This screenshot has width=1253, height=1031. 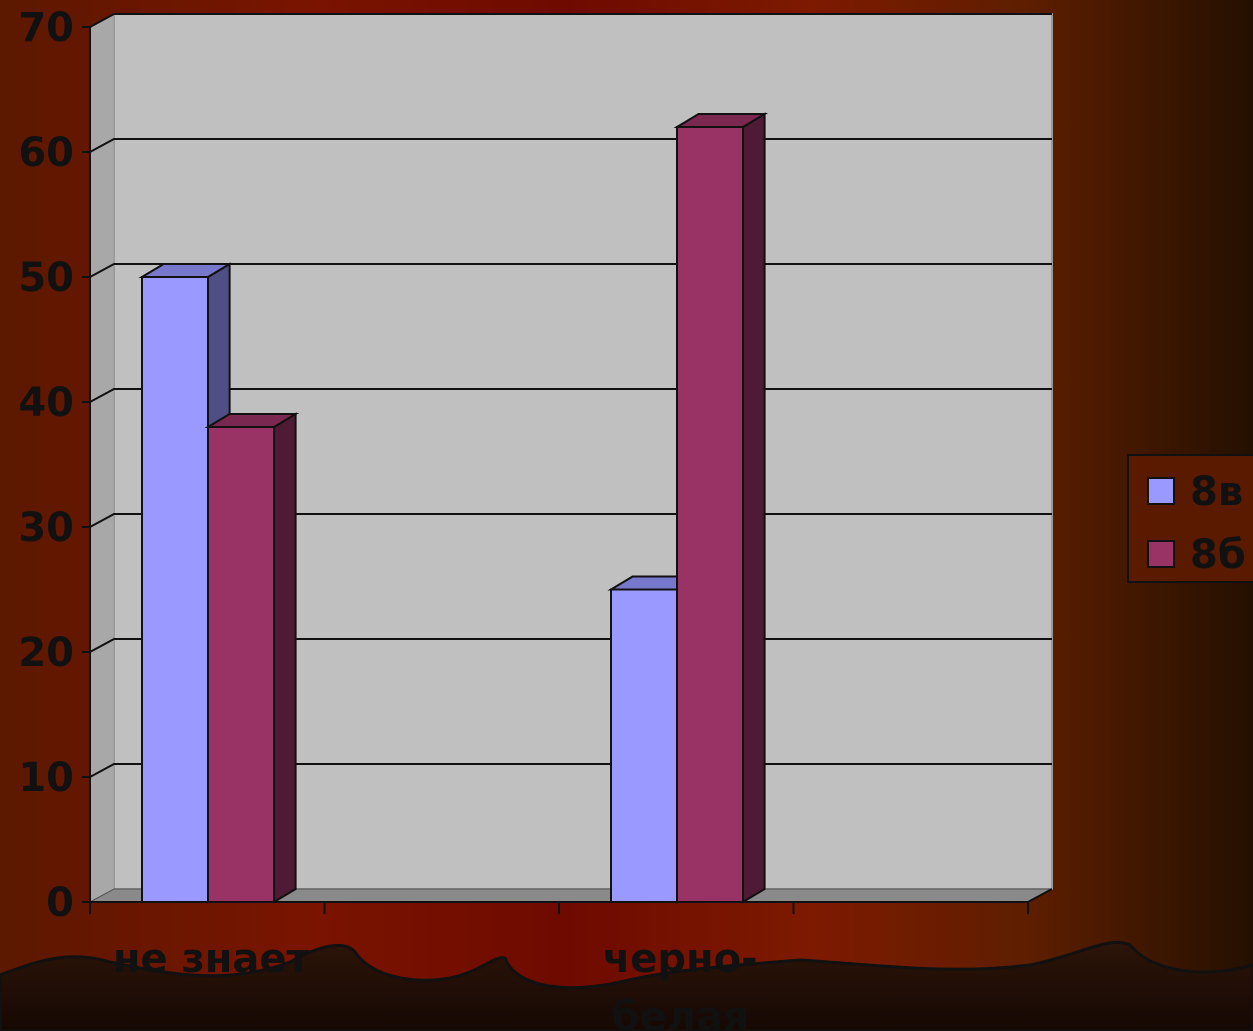 I want to click on x-axis-depth-line, so click(x=1040, y=895).